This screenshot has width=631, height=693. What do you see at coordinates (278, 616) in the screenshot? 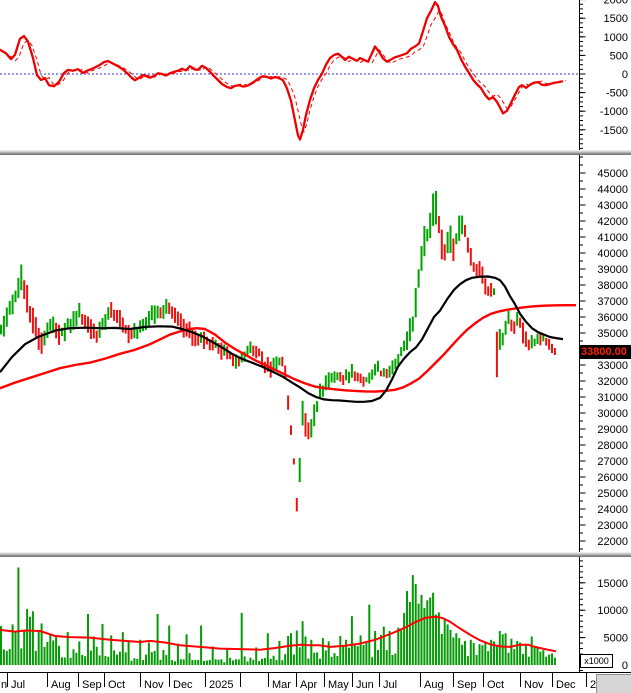
I see `volume-panel` at bounding box center [278, 616].